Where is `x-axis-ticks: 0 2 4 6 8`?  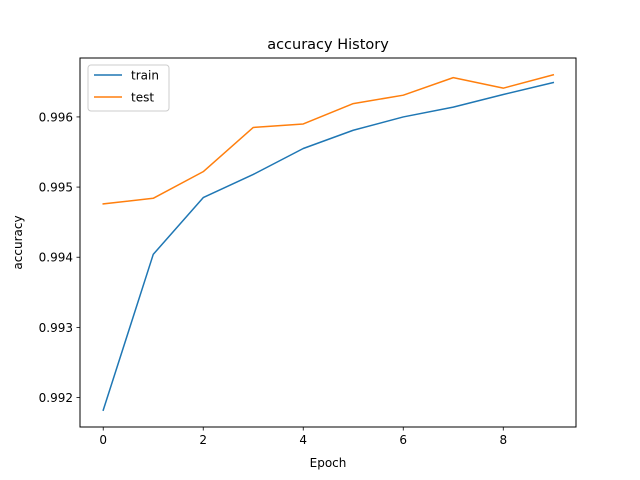 x-axis-ticks: 0 2 4 6 8 is located at coordinates (303, 437).